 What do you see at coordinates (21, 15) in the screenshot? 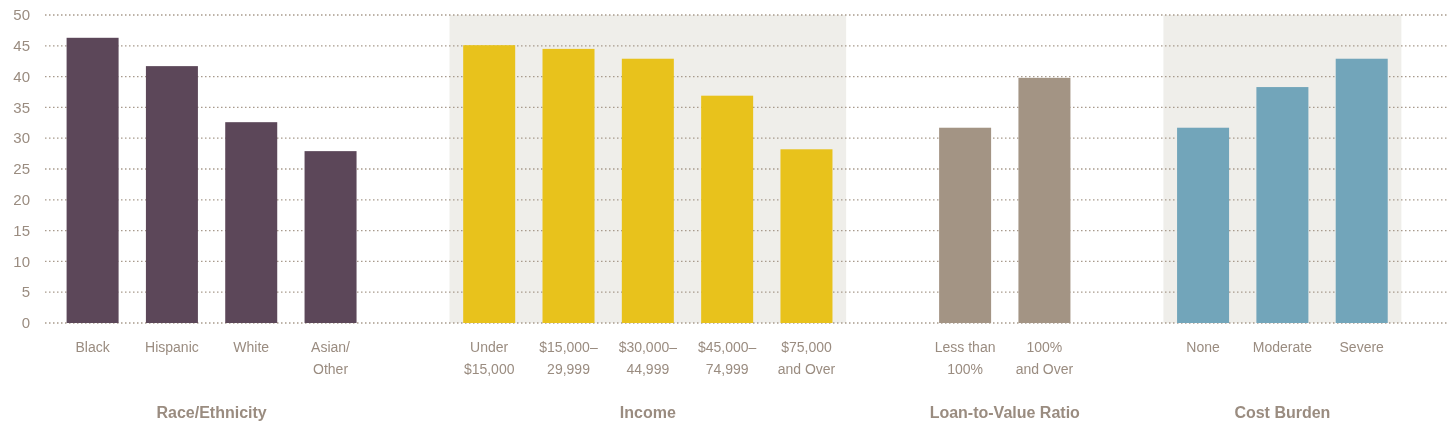
I see `y-tick-label: 50` at bounding box center [21, 15].